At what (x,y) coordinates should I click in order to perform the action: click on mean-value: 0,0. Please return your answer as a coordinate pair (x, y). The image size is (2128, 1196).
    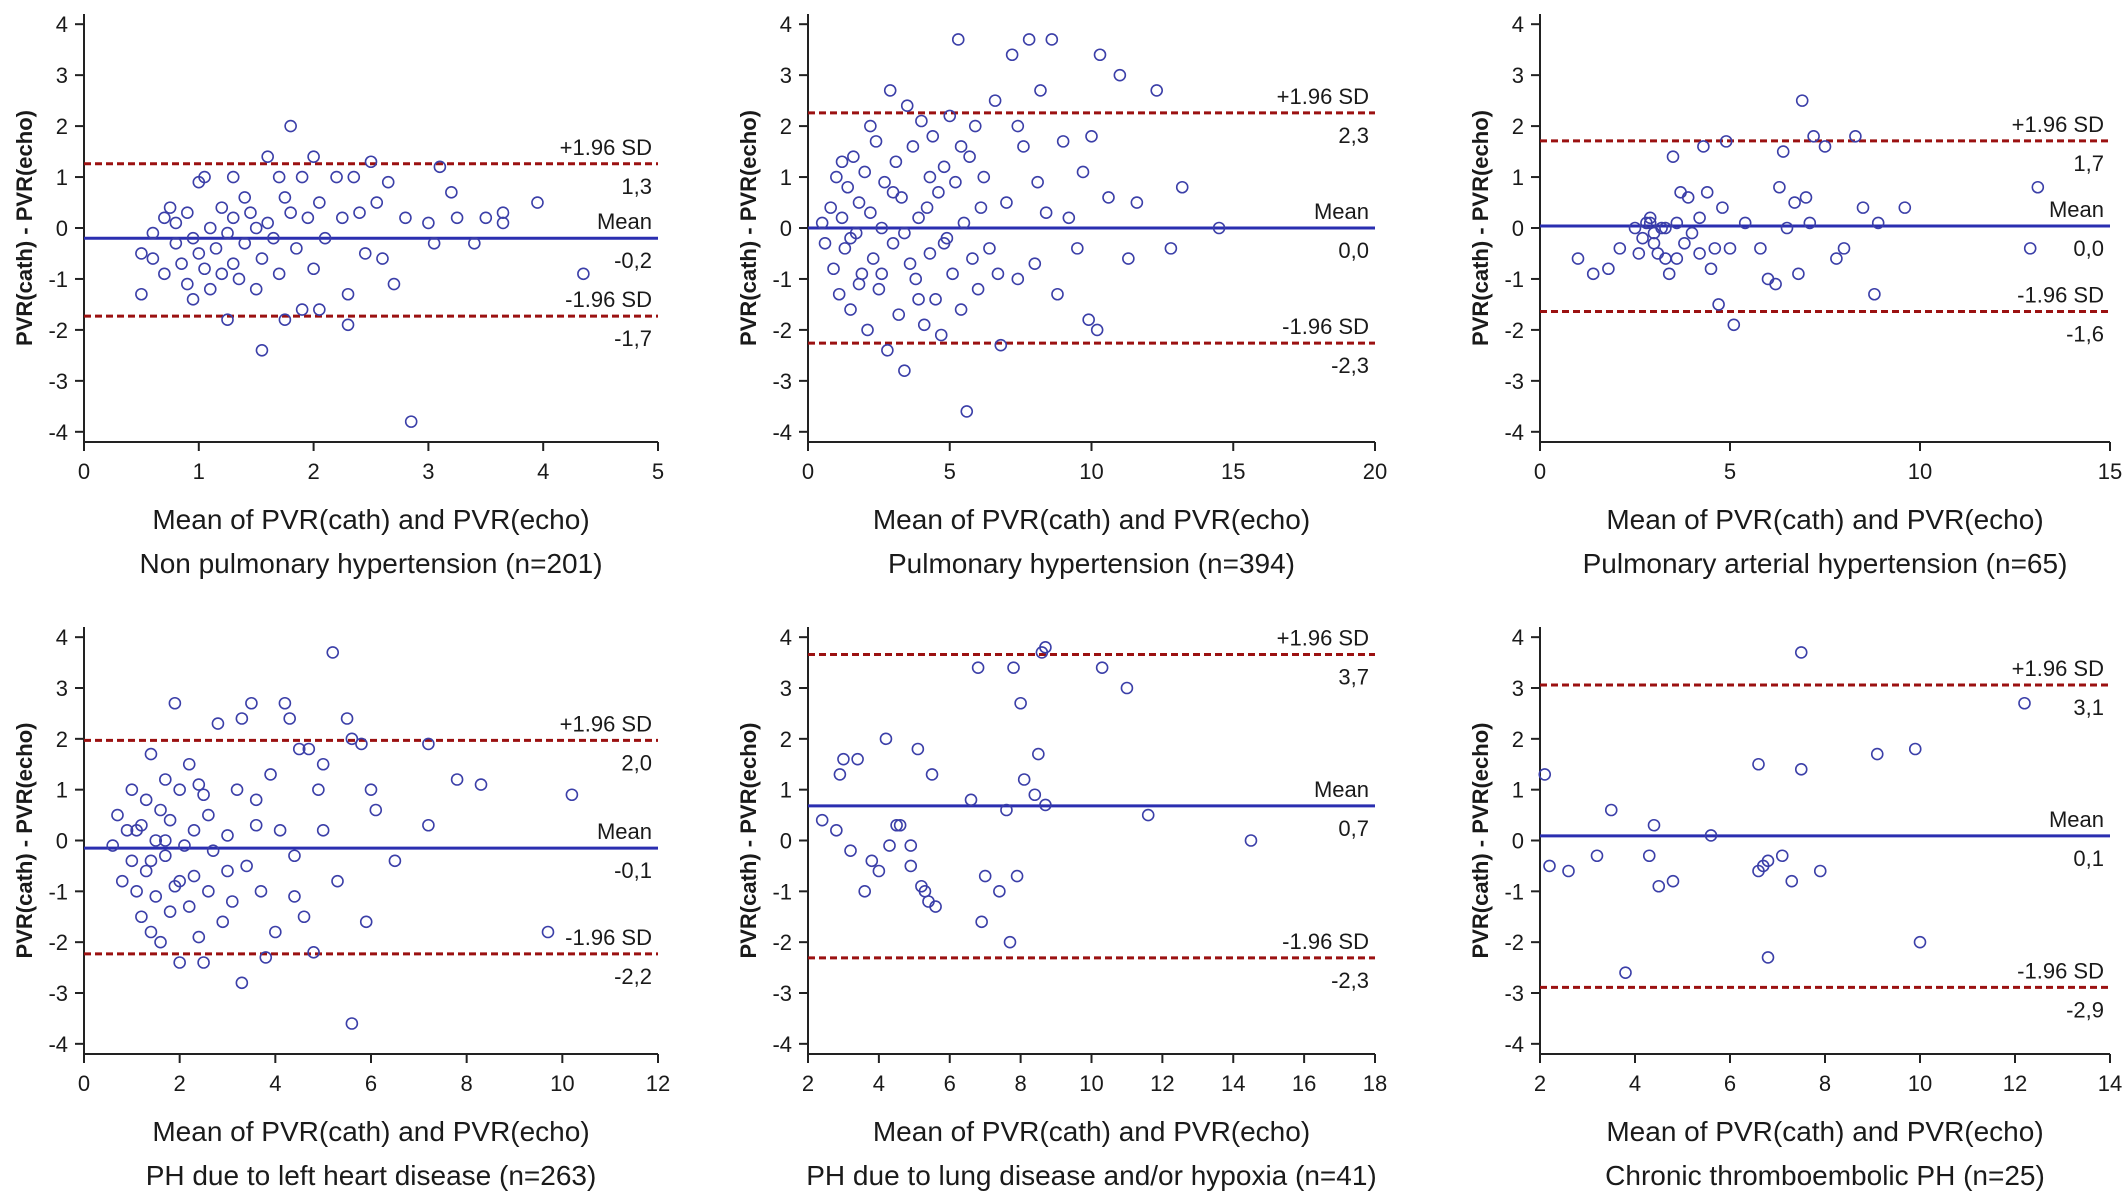
    Looking at the image, I should click on (2088, 248).